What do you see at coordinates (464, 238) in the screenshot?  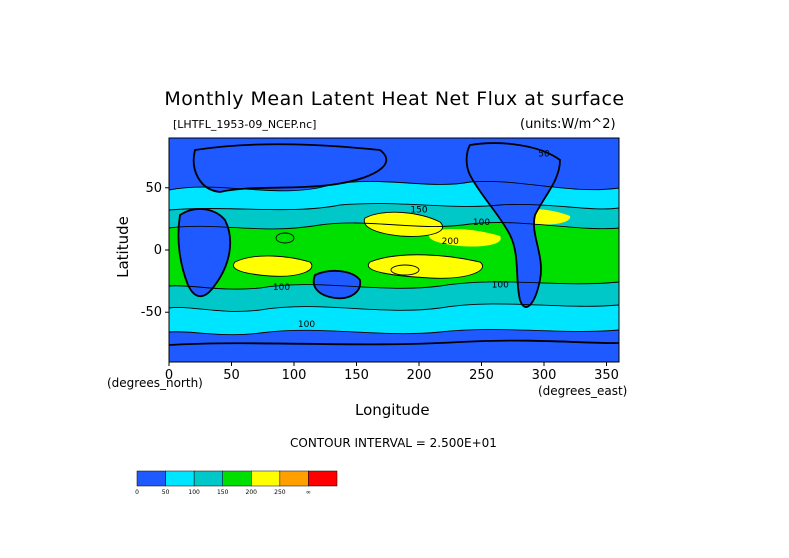 I see `heatmap-patch-200-d` at bounding box center [464, 238].